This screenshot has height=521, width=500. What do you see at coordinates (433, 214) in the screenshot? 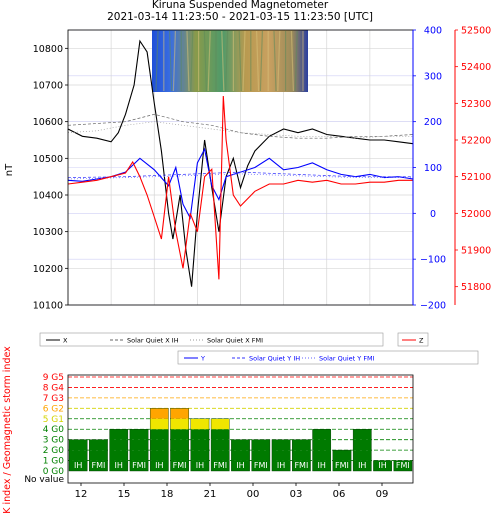
I see `blue-tick-label: 0` at bounding box center [433, 214].